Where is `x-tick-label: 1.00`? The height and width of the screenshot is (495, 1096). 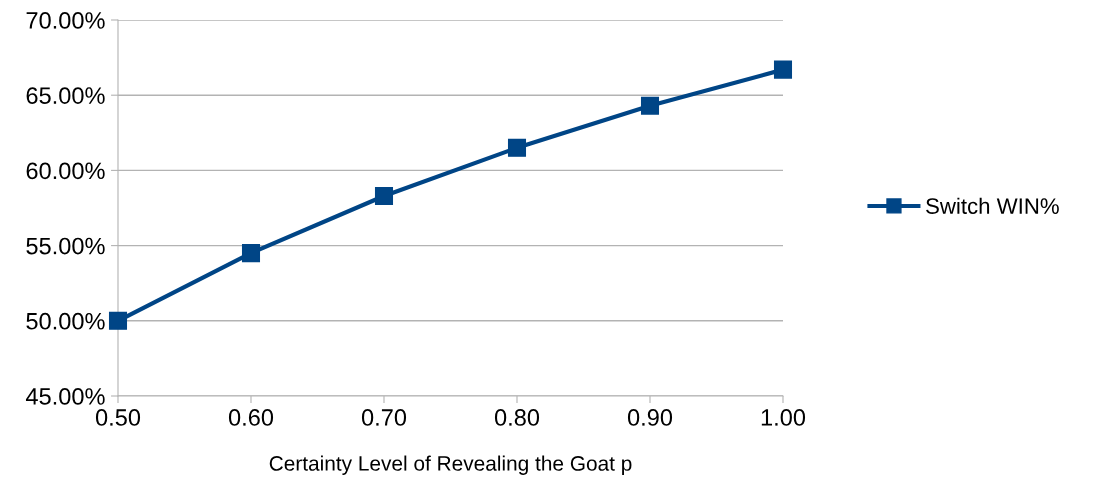 x-tick-label: 1.00 is located at coordinates (783, 417).